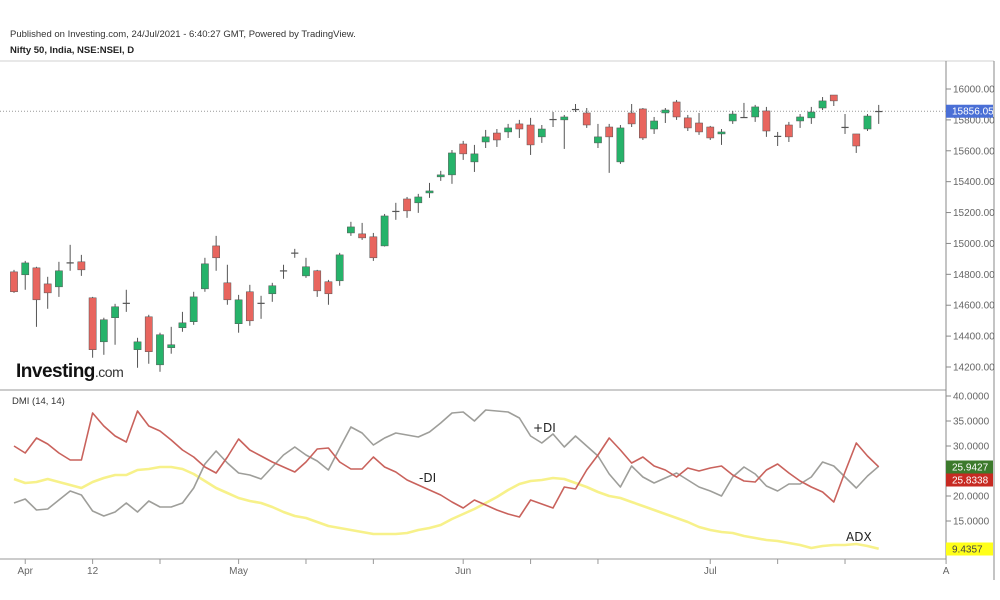  Describe the element at coordinates (969, 111) in the screenshot. I see `last-price-badge-bg` at that location.